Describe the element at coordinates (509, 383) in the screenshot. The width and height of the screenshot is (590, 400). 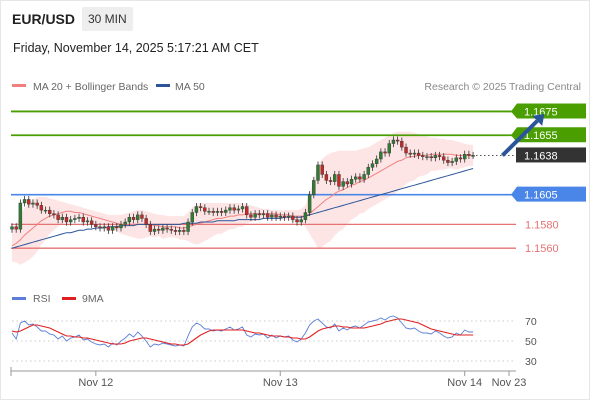
I see `x-tick-label: Nov 23` at that location.